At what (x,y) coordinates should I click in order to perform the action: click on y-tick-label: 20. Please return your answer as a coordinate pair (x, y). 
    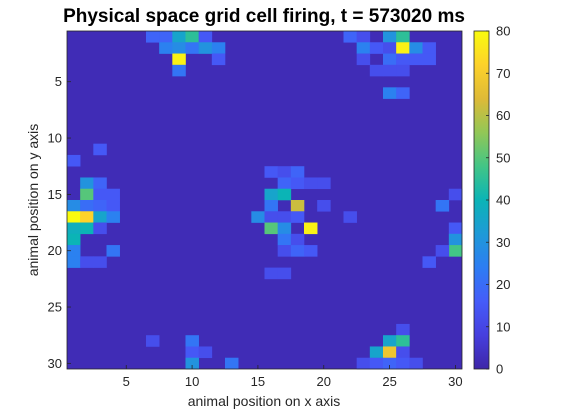
    Looking at the image, I should click on (55, 250).